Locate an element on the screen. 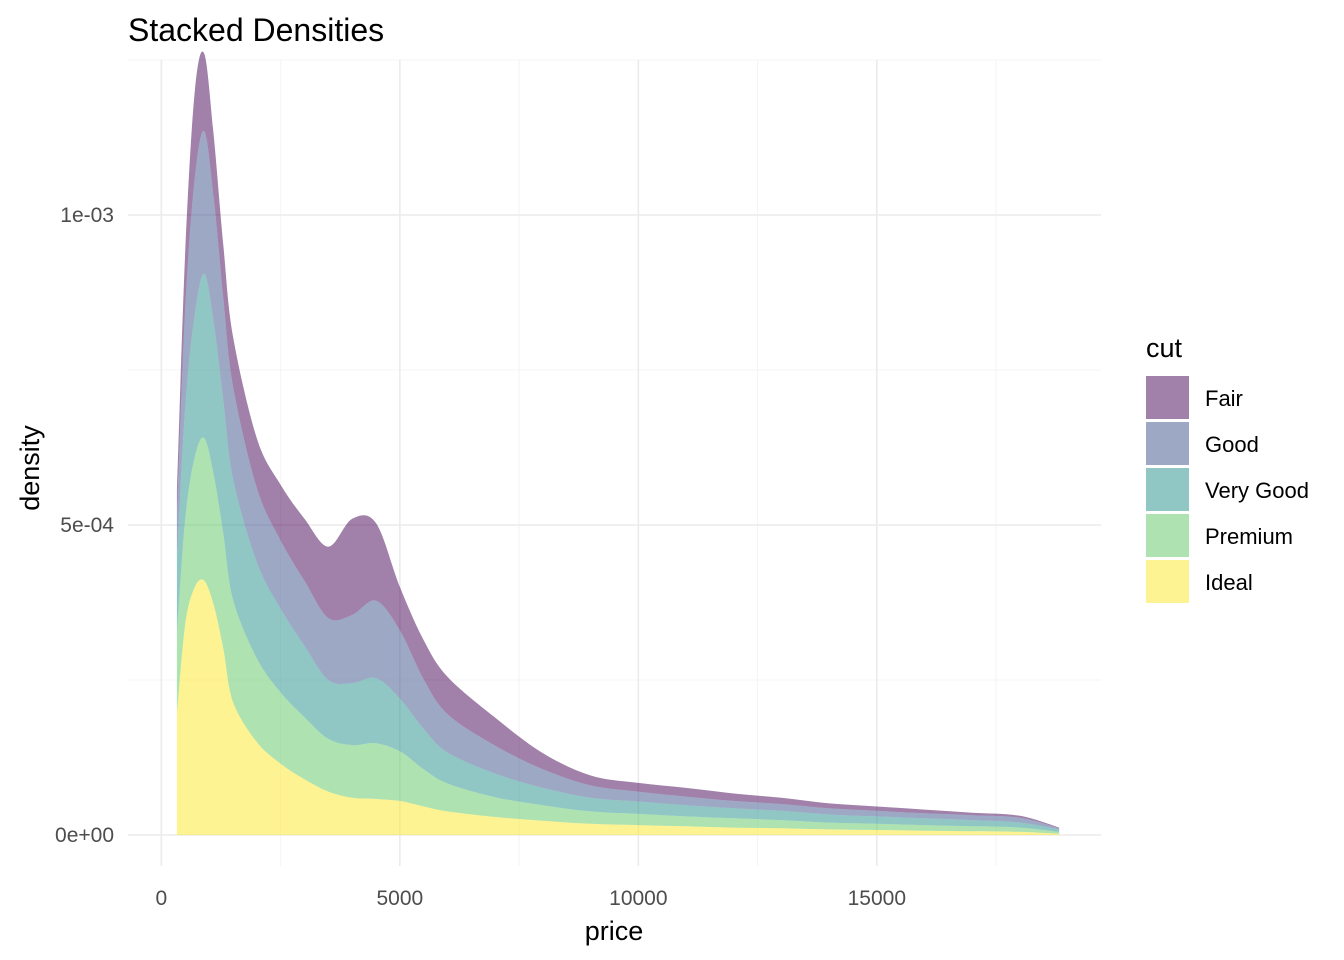  x-tick-label: 10000 is located at coordinates (638, 898).